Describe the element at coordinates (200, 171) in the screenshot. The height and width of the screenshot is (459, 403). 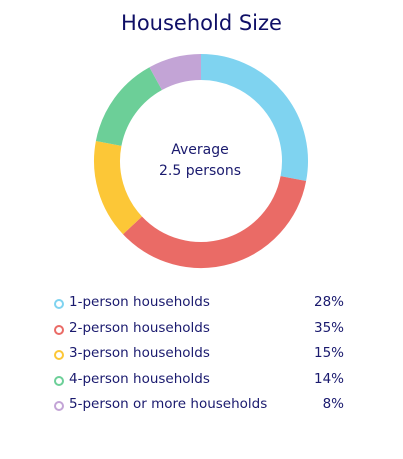
I see `center-label-value: 2.5 persons` at that location.